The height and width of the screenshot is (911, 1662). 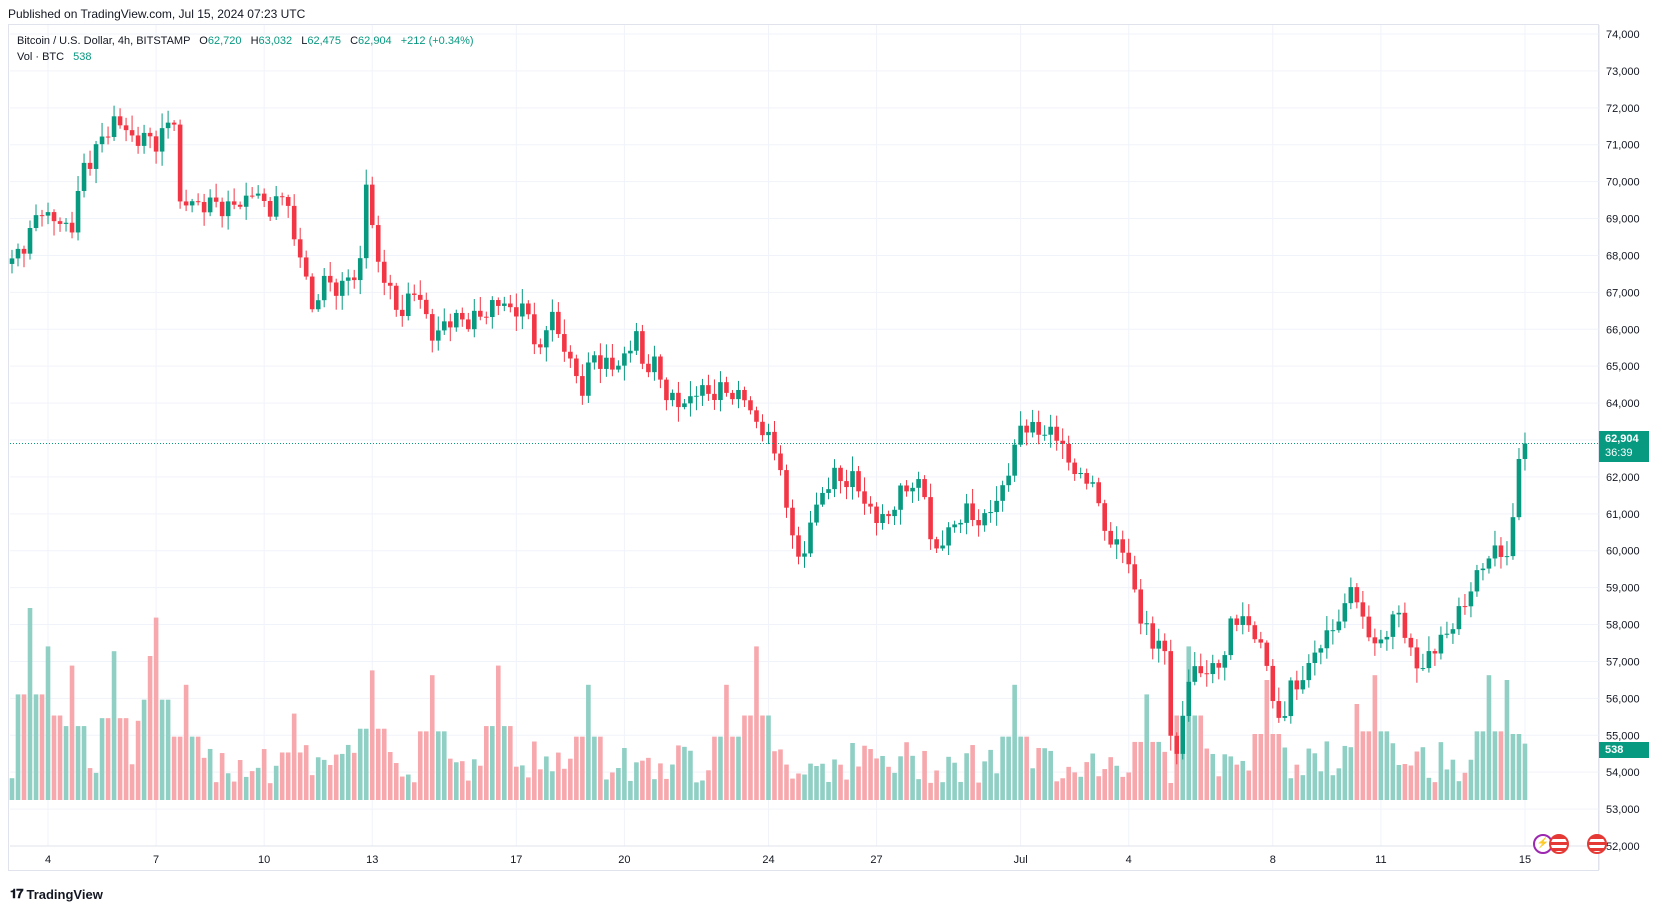 What do you see at coordinates (1619, 453) in the screenshot?
I see `bar-countdown: 36:39` at bounding box center [1619, 453].